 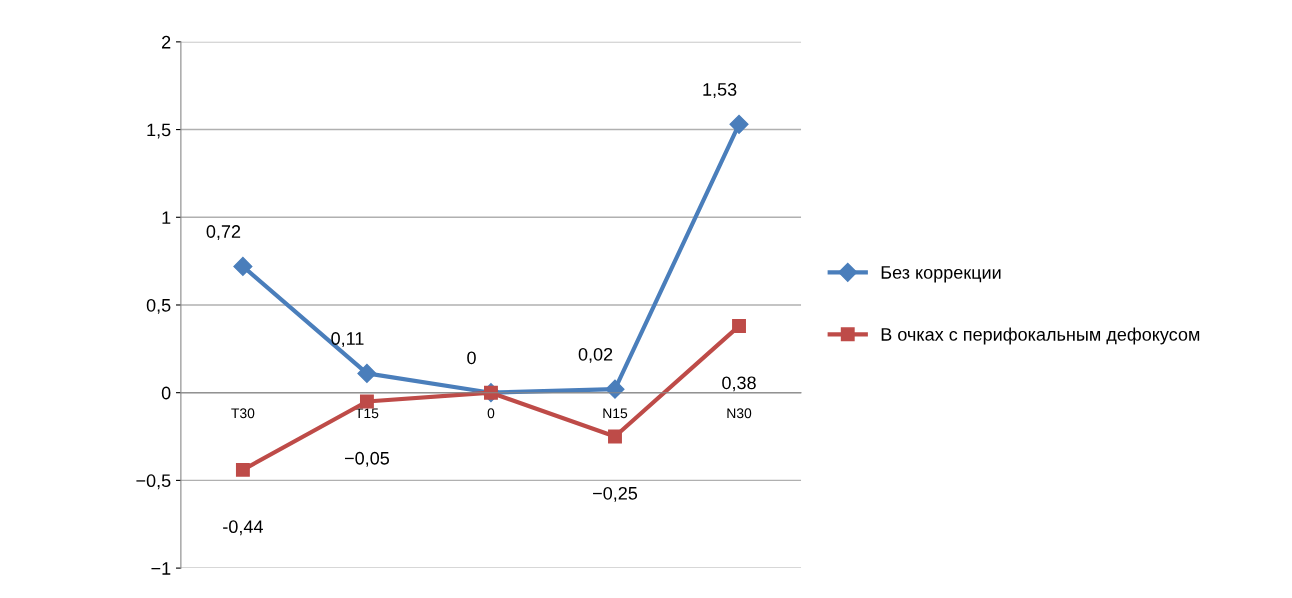 I want to click on data-label: −0,25, so click(x=615, y=494).